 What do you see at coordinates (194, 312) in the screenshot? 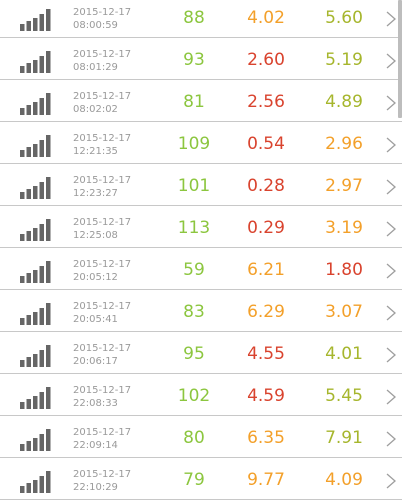
I see `value-primary: 83` at bounding box center [194, 312].